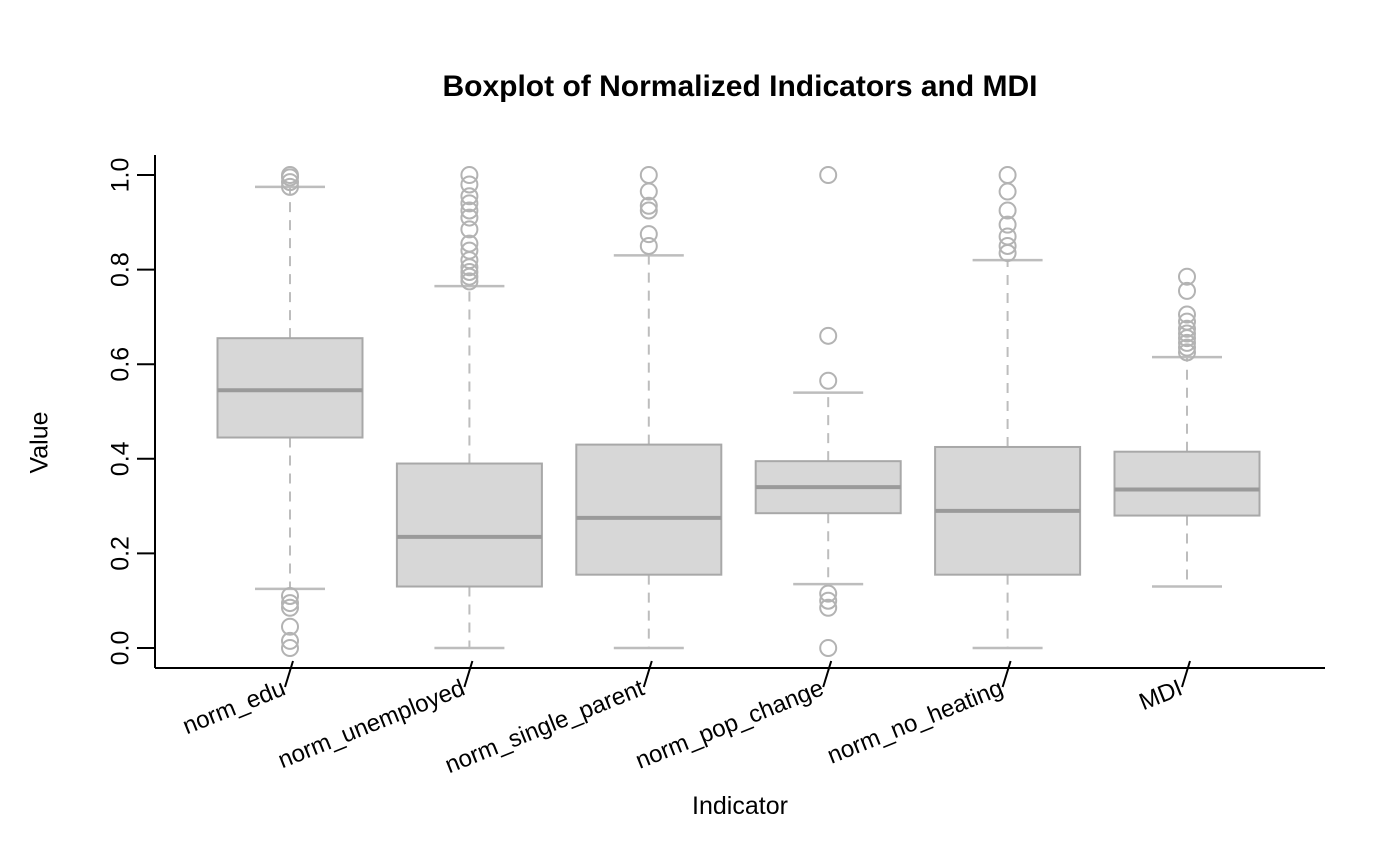 This screenshot has height=866, width=1400. I want to click on x-category-label-MDI: MDI, so click(1160, 696).